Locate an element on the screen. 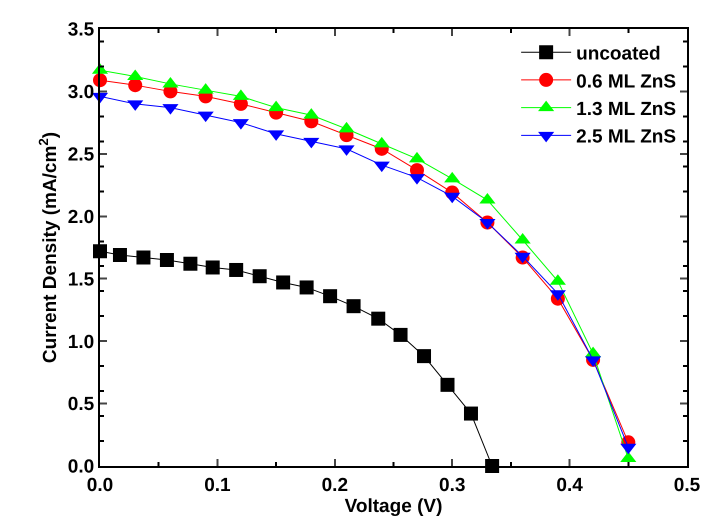 This screenshot has width=713, height=523. x-tick-label: 0.3 is located at coordinates (452, 485).